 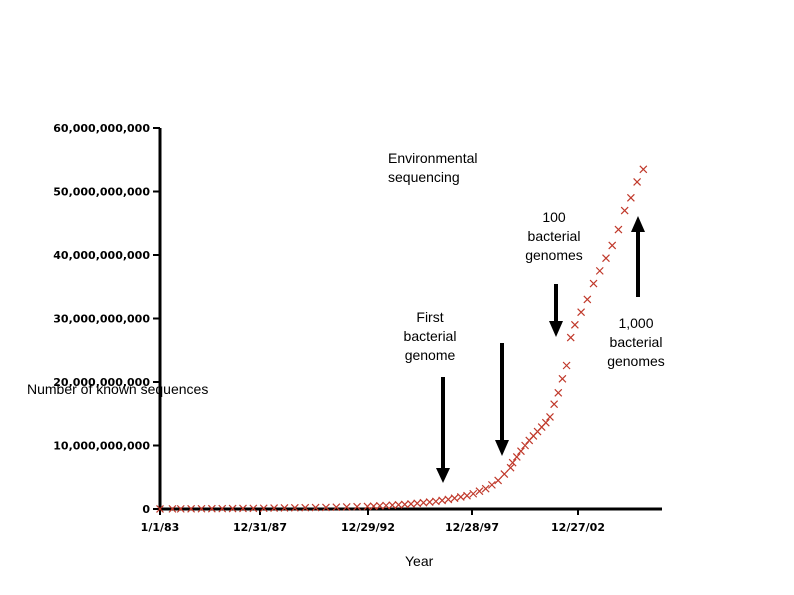 What do you see at coordinates (578, 527) in the screenshot?
I see `x-tick-label: 12/27/02` at bounding box center [578, 527].